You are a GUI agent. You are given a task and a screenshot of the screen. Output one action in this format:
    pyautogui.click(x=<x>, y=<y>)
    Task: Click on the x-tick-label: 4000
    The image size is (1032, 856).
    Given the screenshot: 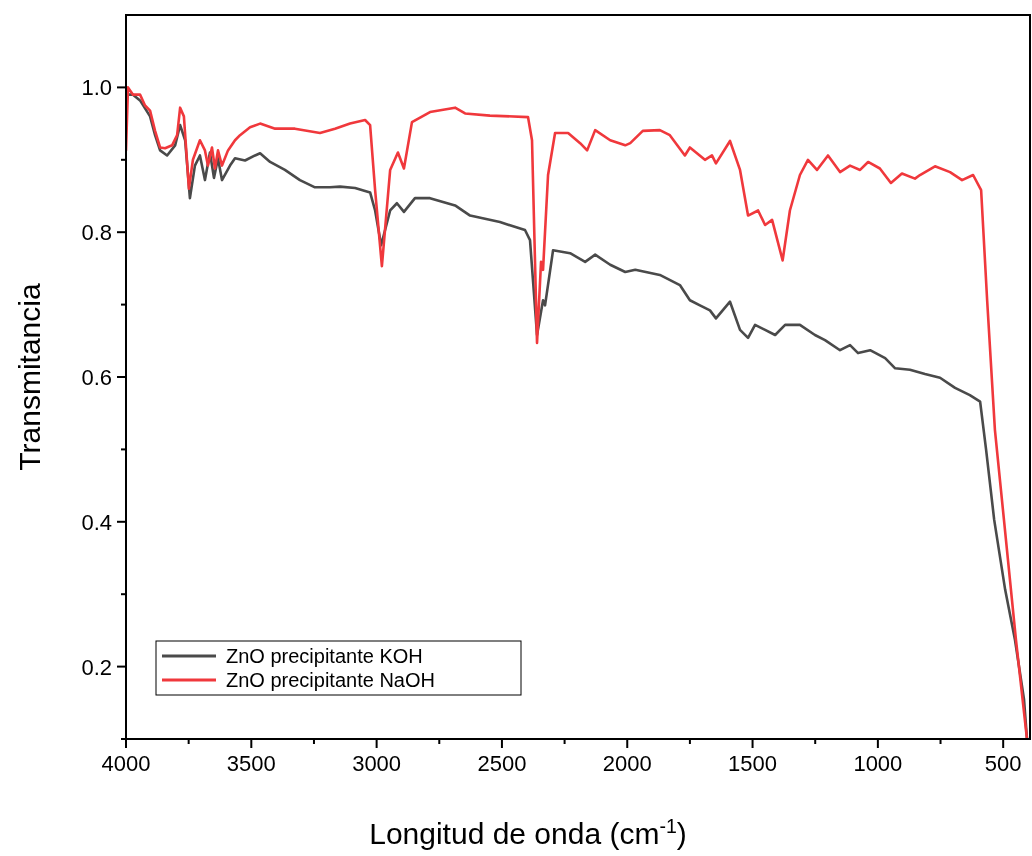 What is the action you would take?
    pyautogui.click(x=126, y=763)
    